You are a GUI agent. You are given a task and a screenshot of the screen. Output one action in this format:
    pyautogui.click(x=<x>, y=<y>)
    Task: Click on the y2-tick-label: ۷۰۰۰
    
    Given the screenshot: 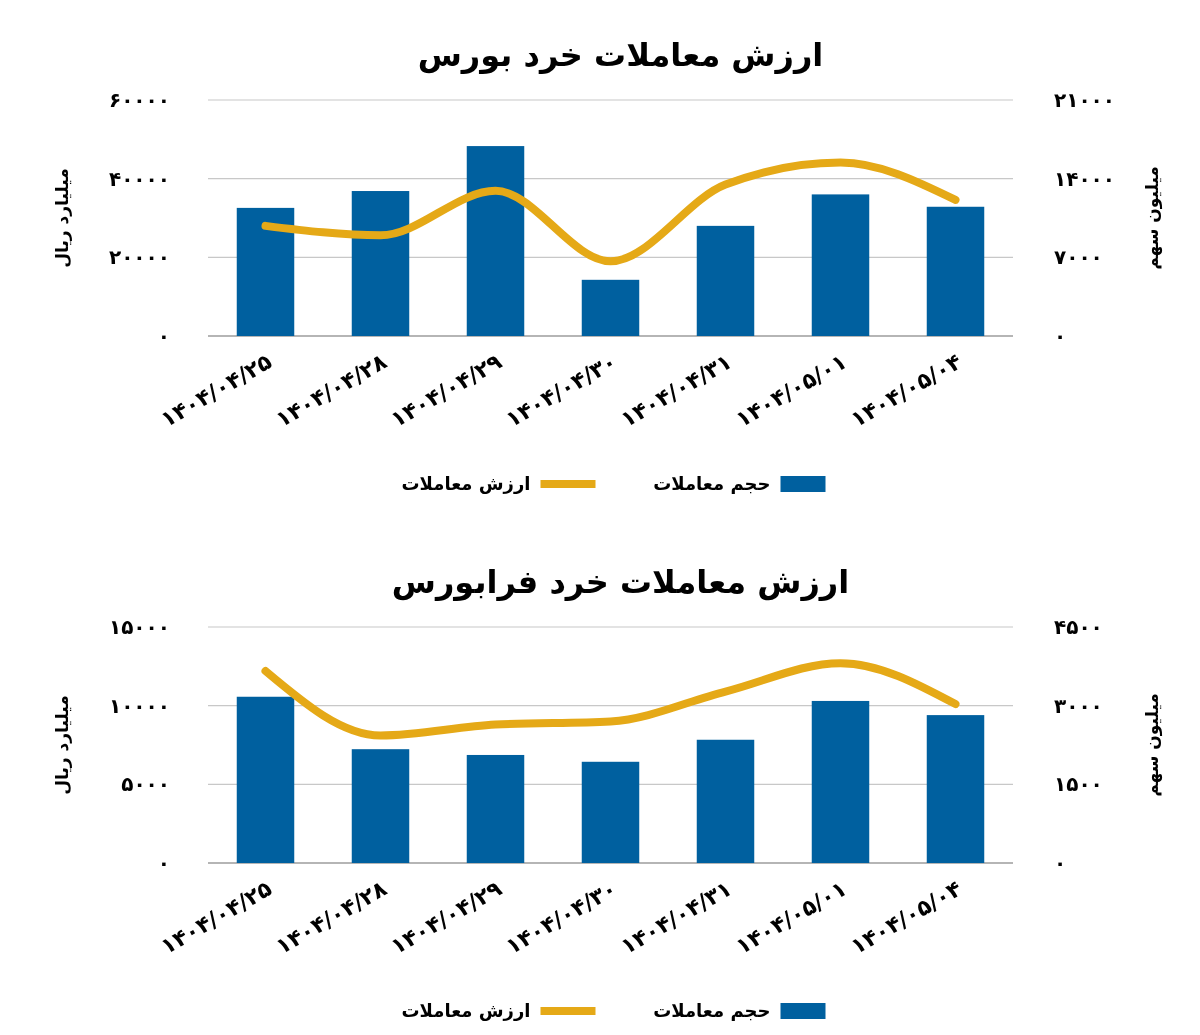 What is the action you would take?
    pyautogui.click(x=1078, y=257)
    